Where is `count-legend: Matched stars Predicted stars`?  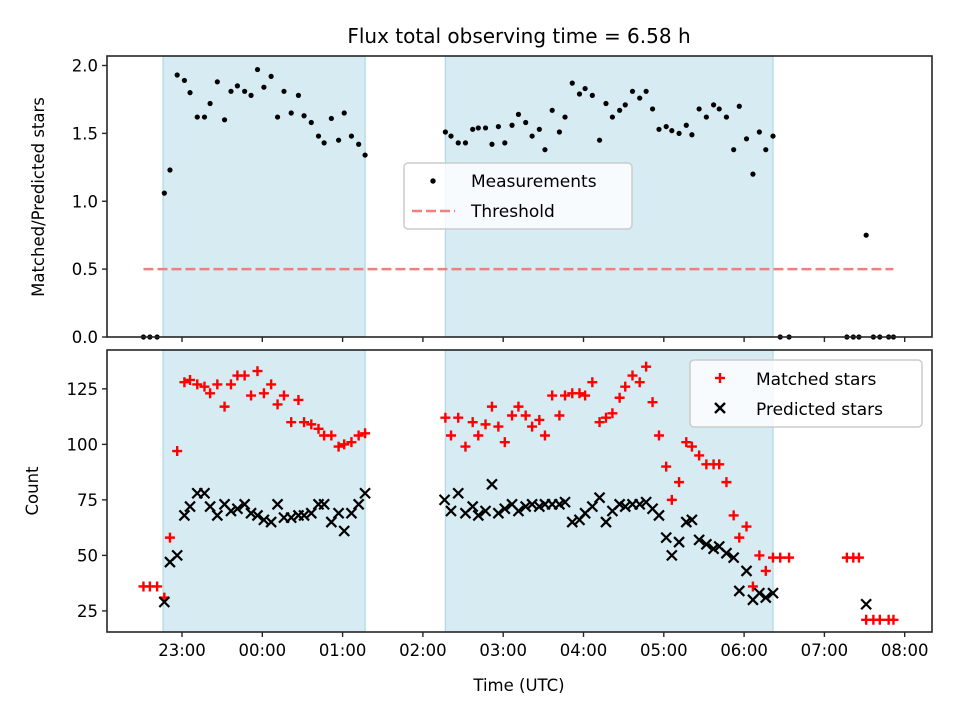
count-legend: Matched stars Predicted stars is located at coordinates (806, 393).